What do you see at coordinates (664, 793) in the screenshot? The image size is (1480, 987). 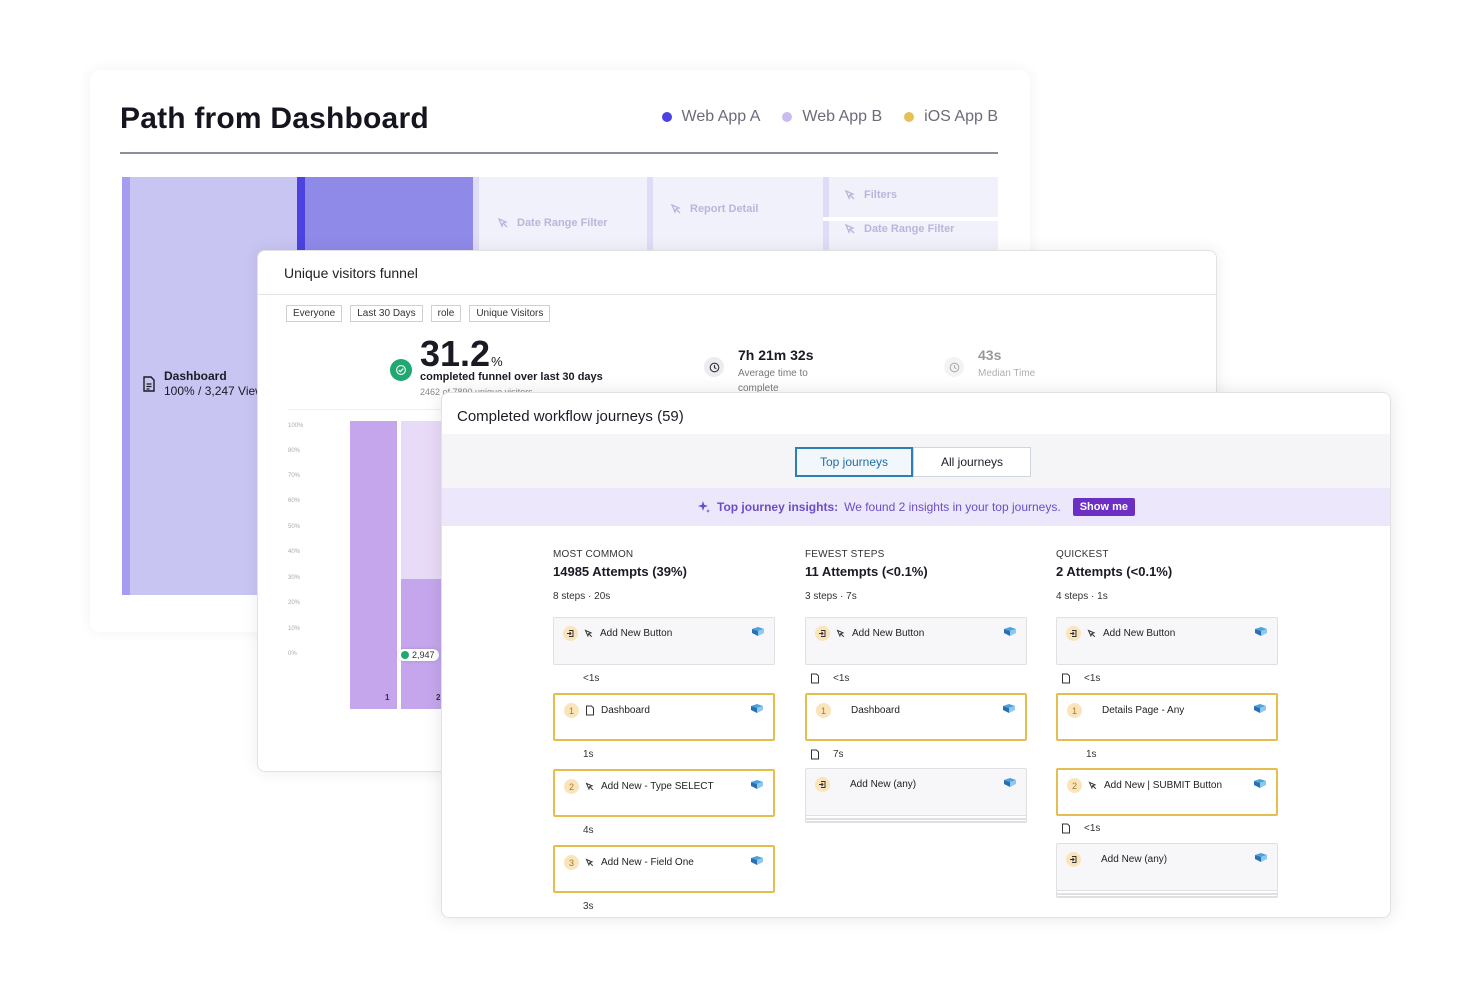 I see `journey-step: 2 Add New - Type SELECT` at bounding box center [664, 793].